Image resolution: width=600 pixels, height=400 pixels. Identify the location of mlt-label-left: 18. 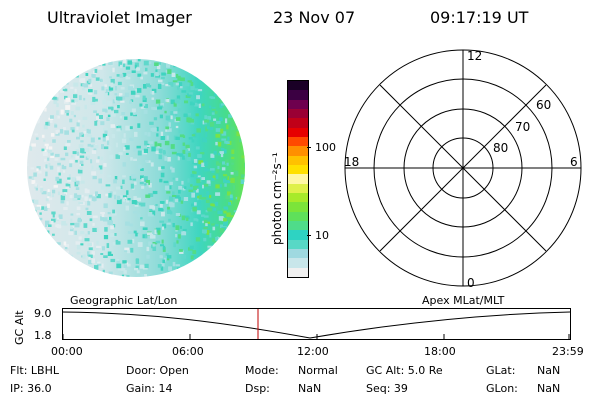
(351, 162).